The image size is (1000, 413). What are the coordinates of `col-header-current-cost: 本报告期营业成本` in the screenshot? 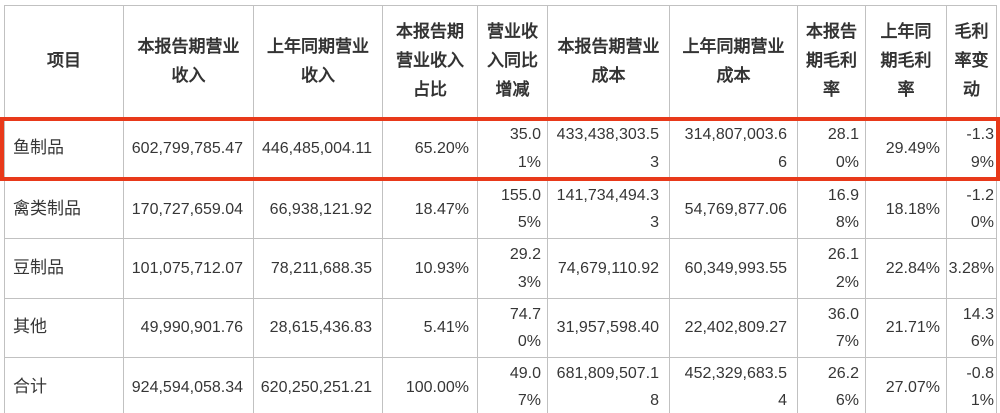 It's located at (608, 61).